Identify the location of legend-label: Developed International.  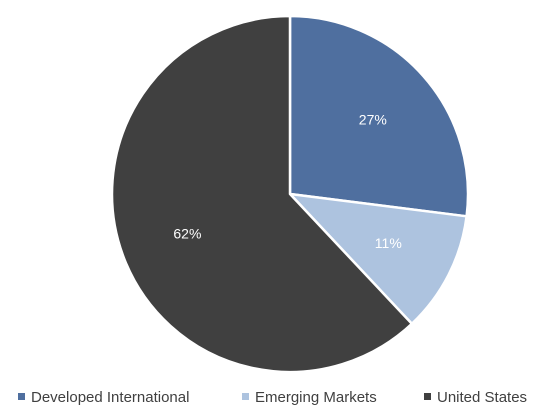
(110, 397).